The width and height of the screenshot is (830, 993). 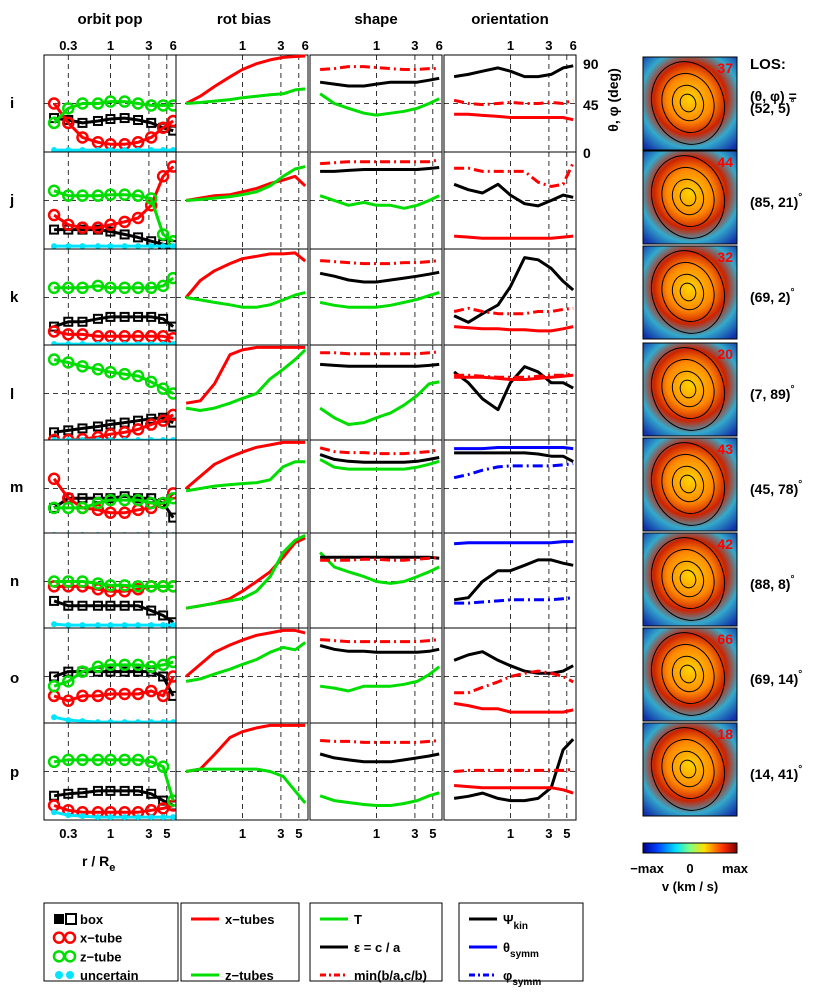 I want to click on velocity-map-n: 42, so click(x=690, y=579).